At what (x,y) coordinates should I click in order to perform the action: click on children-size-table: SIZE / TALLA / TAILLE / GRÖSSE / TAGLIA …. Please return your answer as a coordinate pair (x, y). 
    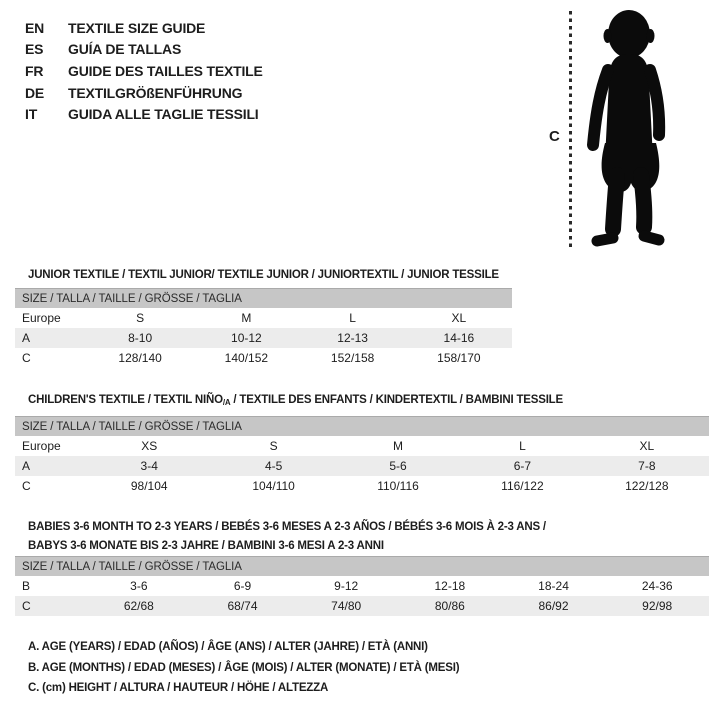
    Looking at the image, I should click on (362, 456).